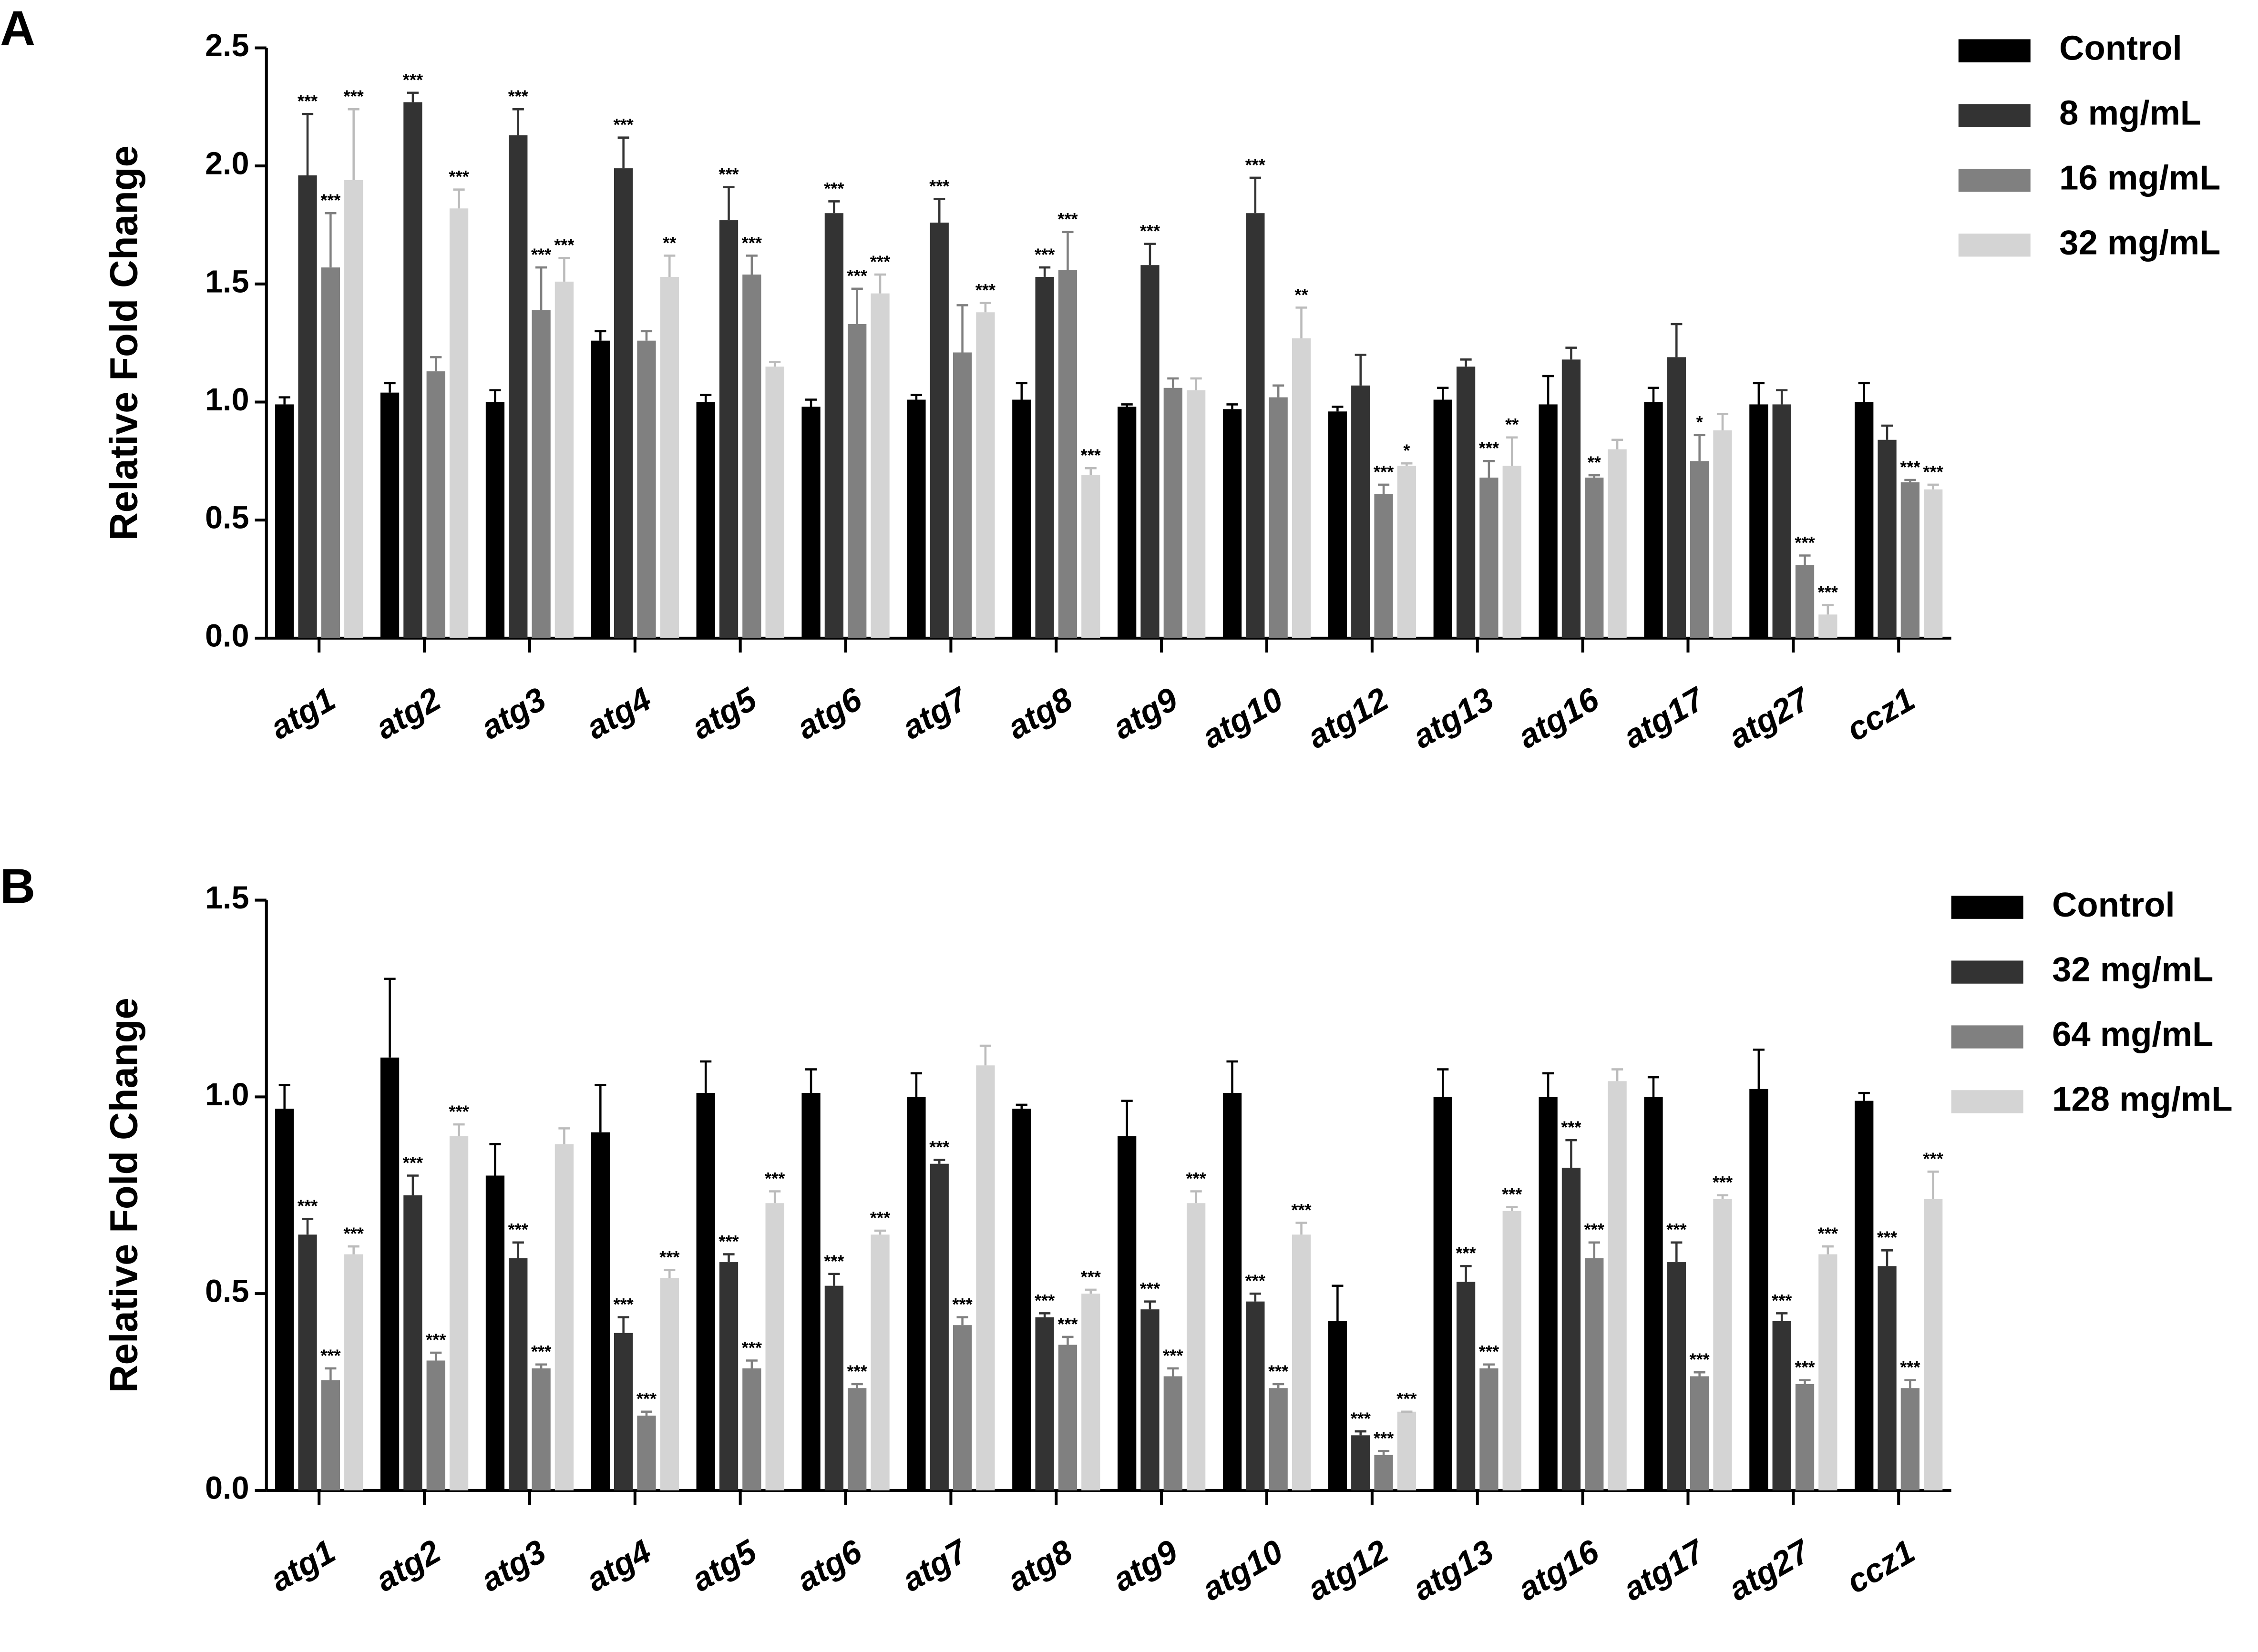 The height and width of the screenshot is (1652, 2258). Describe the element at coordinates (724, 713) in the screenshot. I see `x-tick-label: atg5` at that location.